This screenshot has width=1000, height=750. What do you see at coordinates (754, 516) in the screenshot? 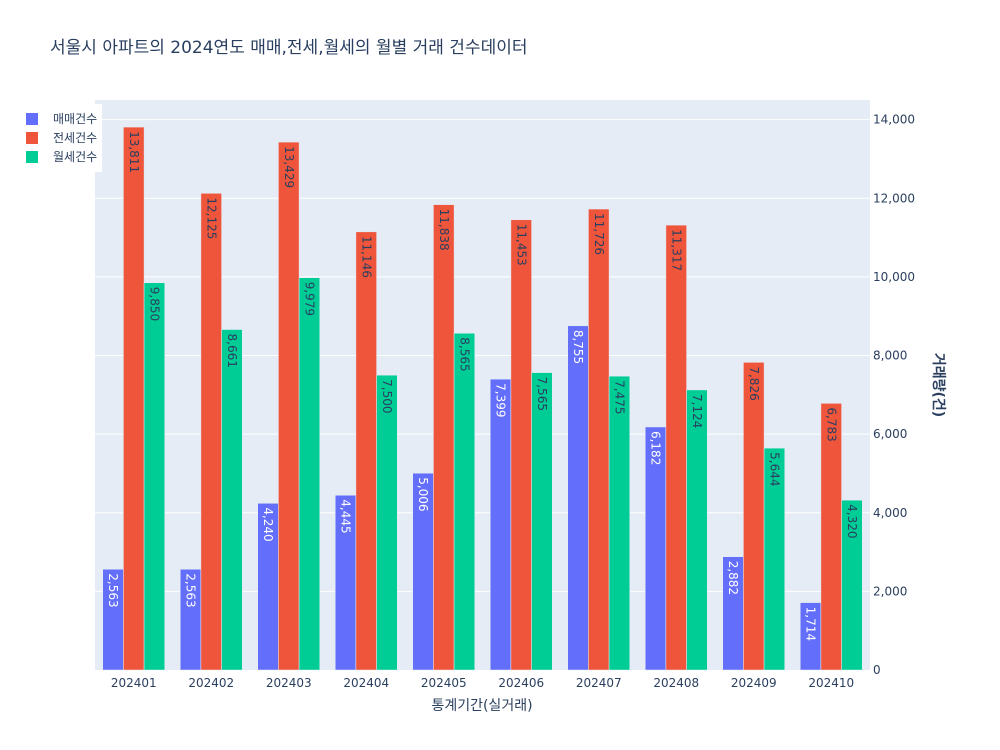
I see `bar-전세건수-202409` at bounding box center [754, 516].